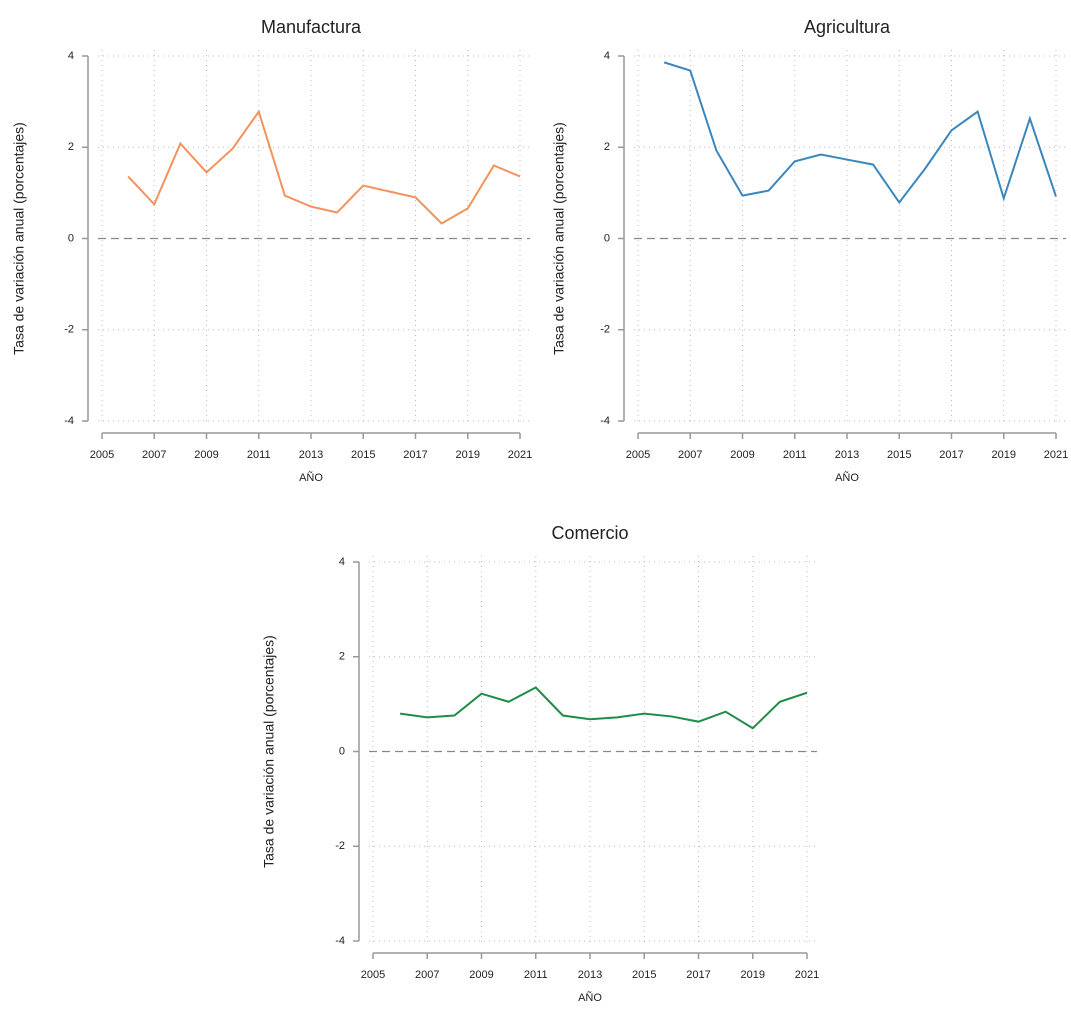 The height and width of the screenshot is (1009, 1071). Describe the element at coordinates (589, 533) in the screenshot. I see `chart-title: Comercio` at that location.